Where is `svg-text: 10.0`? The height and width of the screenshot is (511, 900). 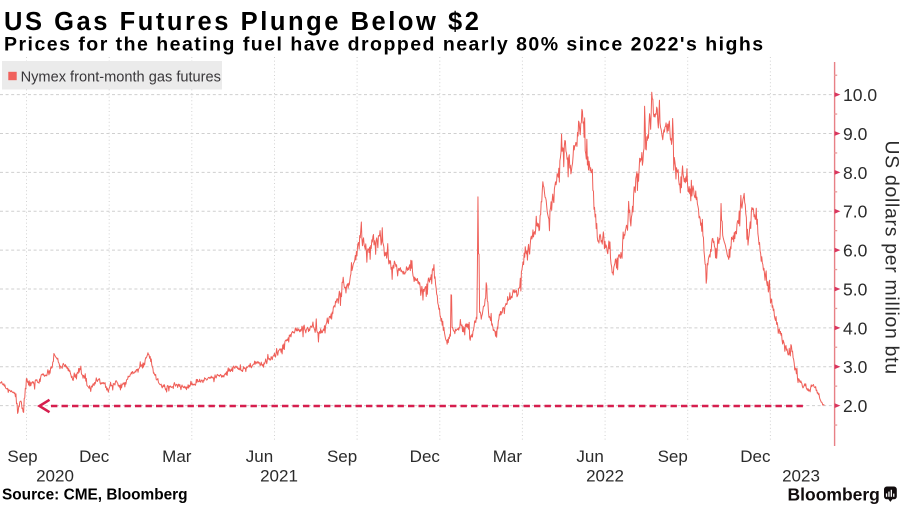 svg-text: 10.0 is located at coordinates (860, 95).